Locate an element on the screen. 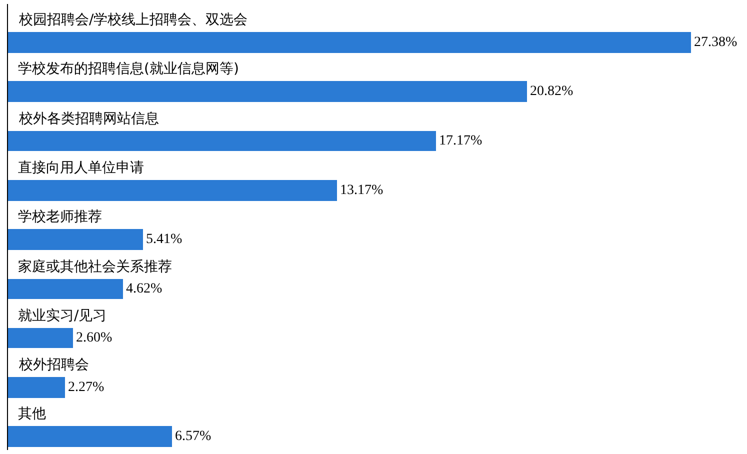 This screenshot has height=454, width=747. y-tick-label: 直接向用人单位申请 is located at coordinates (81, 168).